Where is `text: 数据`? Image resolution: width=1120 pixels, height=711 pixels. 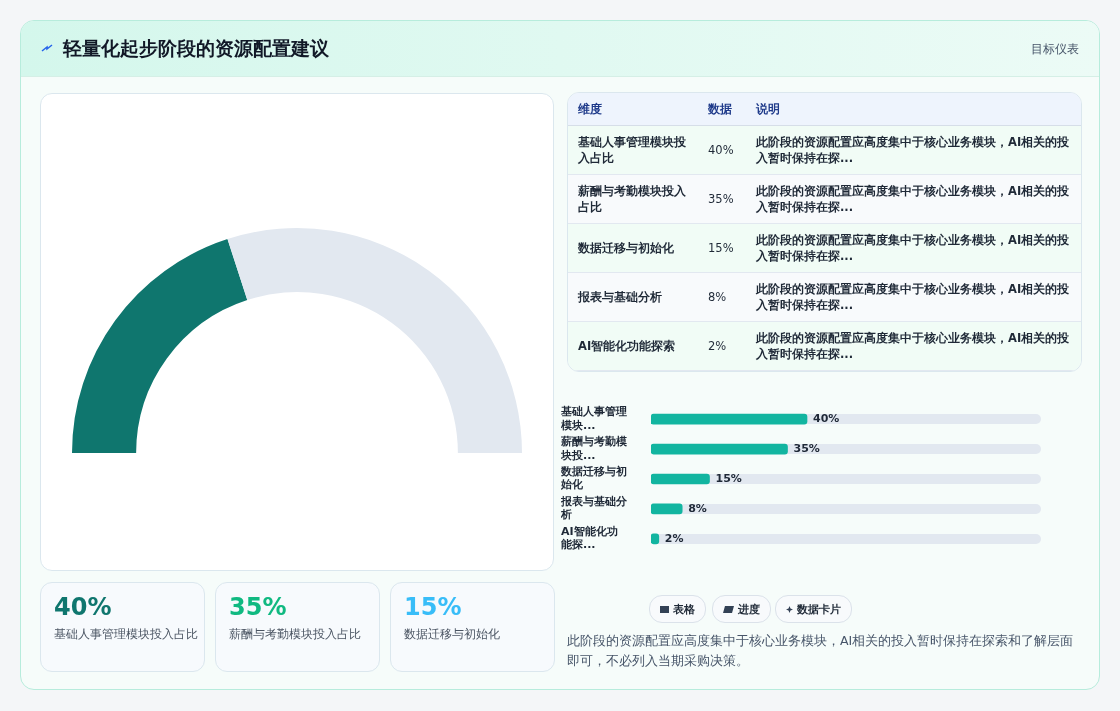 text: 数据 is located at coordinates (722, 109).